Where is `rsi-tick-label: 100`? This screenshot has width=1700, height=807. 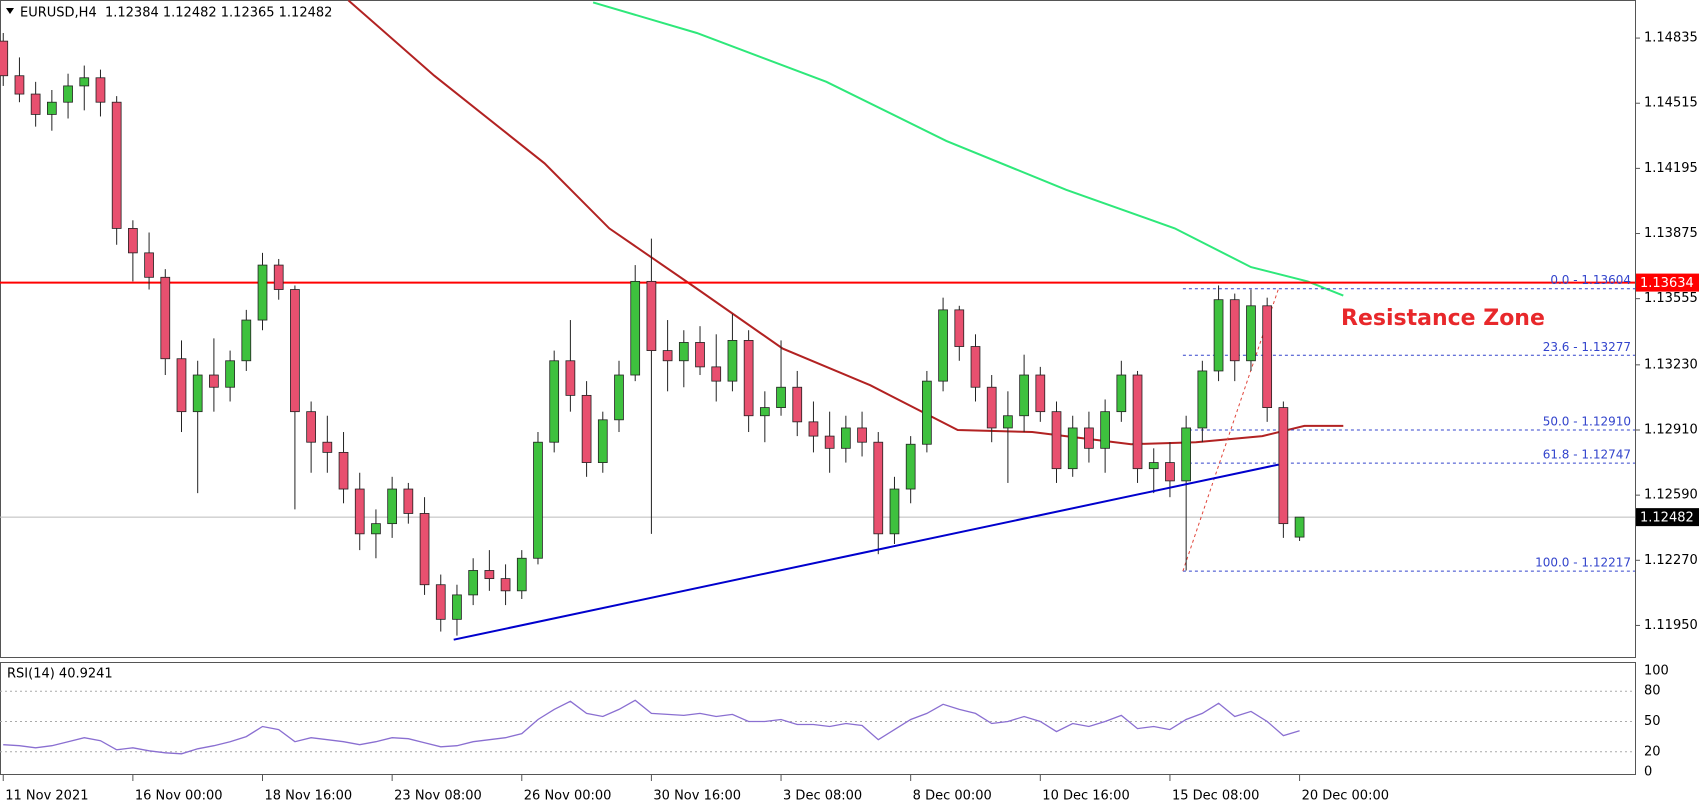 rsi-tick-label: 100 is located at coordinates (1656, 671).